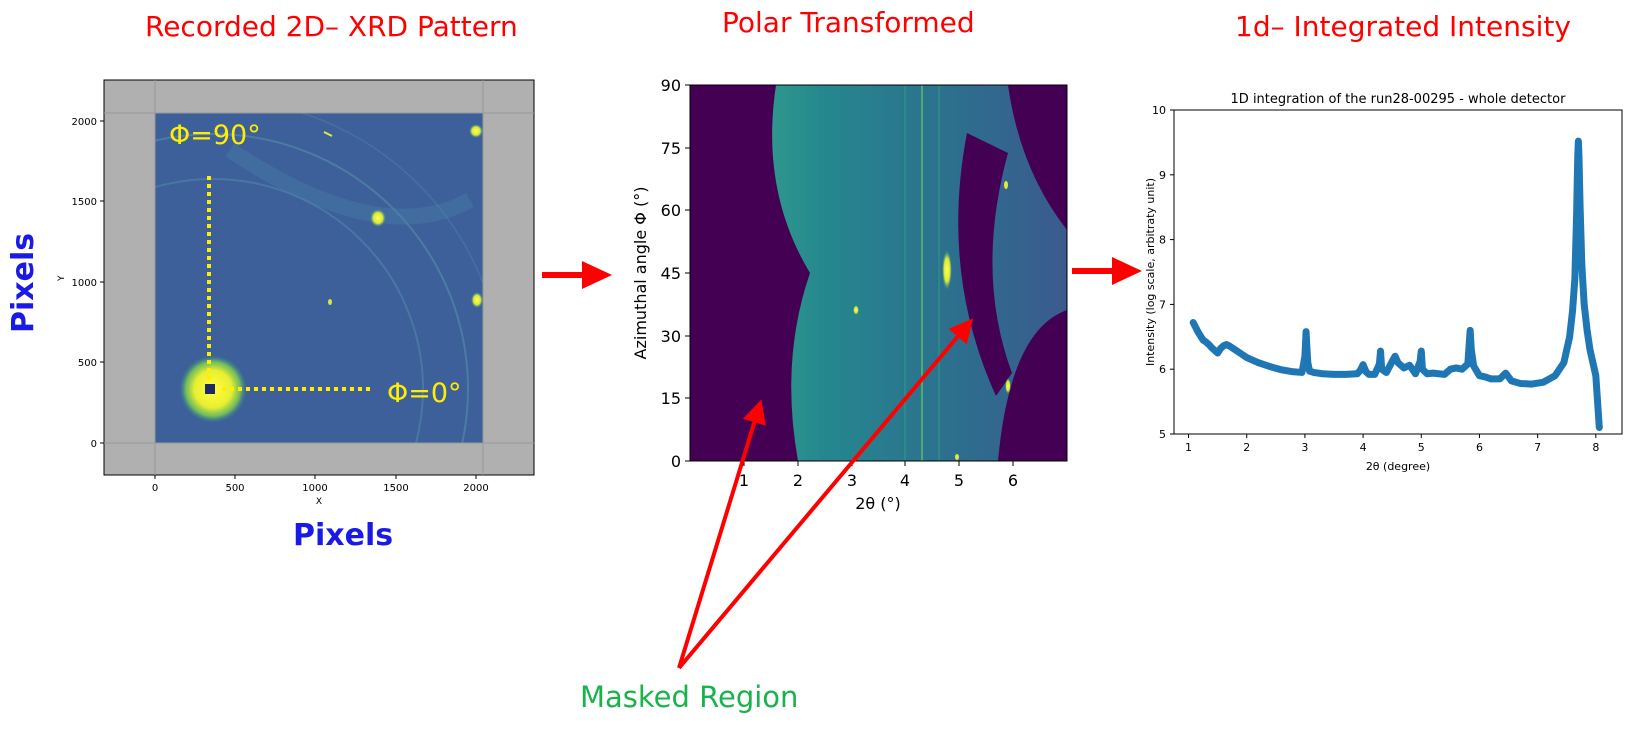 The height and width of the screenshot is (730, 1634). What do you see at coordinates (947, 270) in the screenshot?
I see `polar-spot` at bounding box center [947, 270].